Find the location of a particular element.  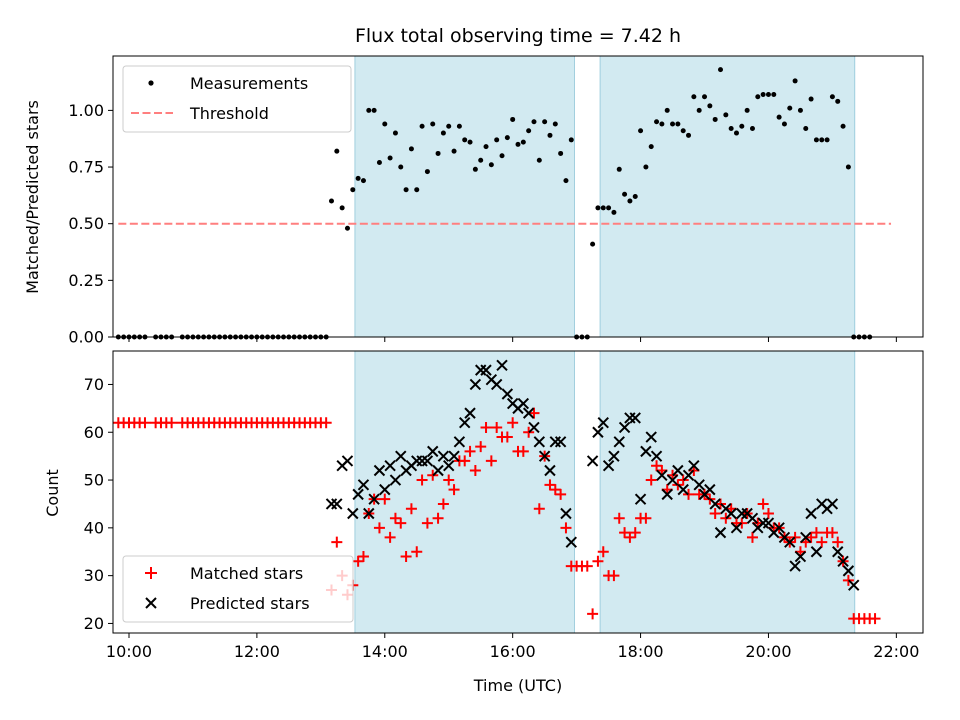

x-tick-label: 18:00 is located at coordinates (641, 651).